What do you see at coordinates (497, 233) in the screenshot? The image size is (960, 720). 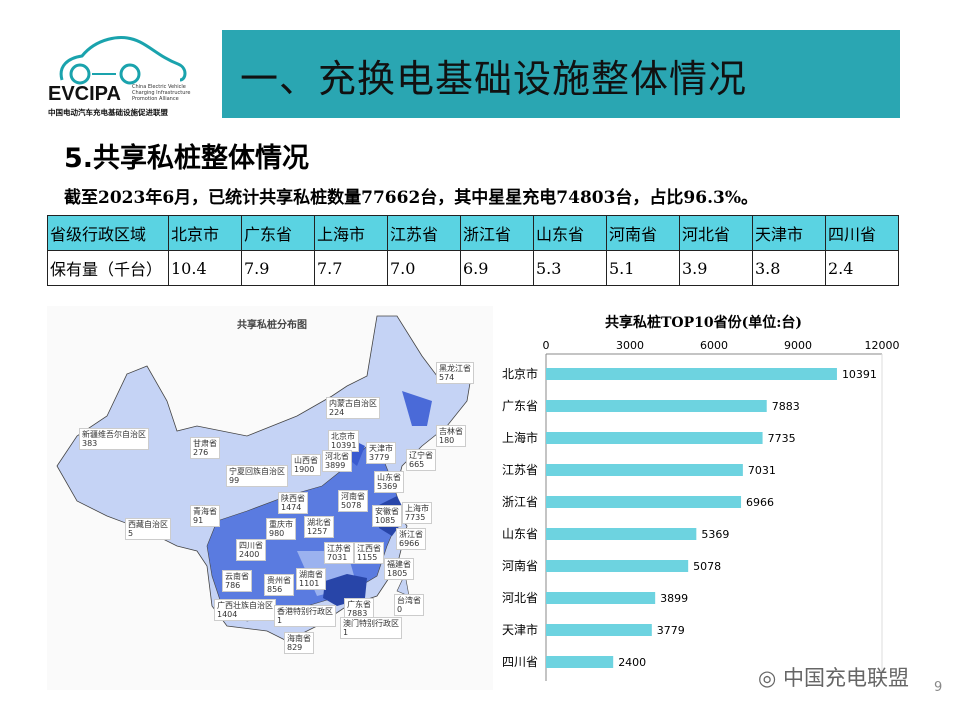 I see `table-cell: 浙江省` at bounding box center [497, 233].